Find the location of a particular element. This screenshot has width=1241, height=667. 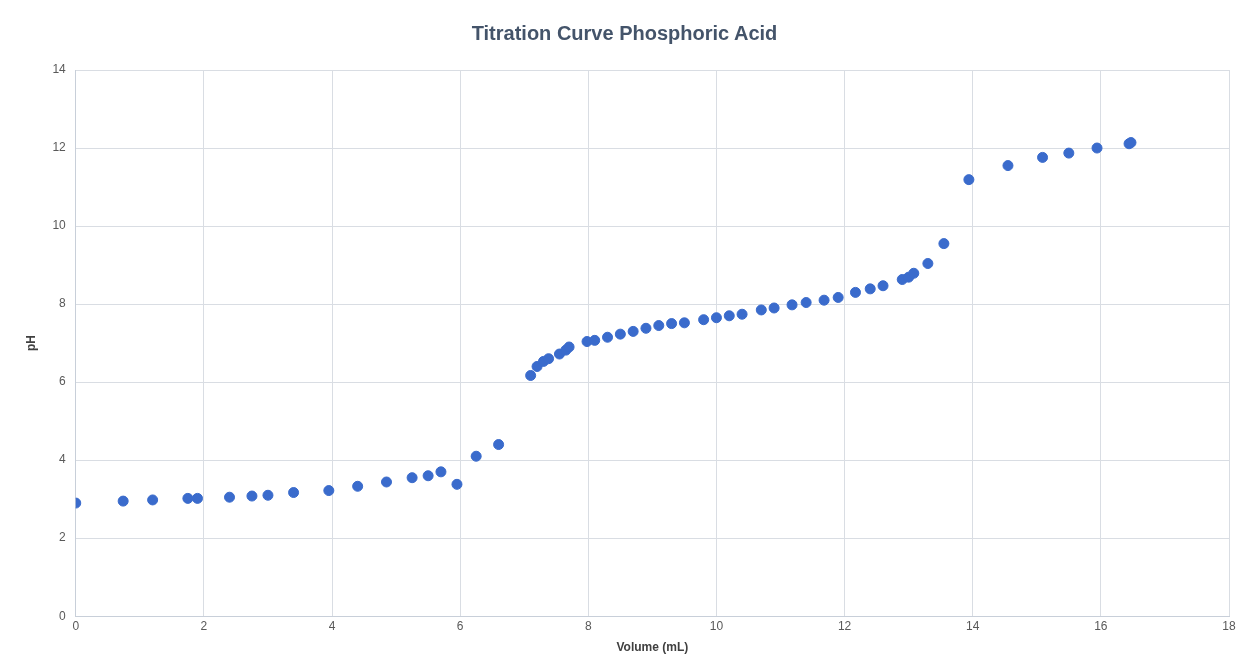

y-tick-label: 6 is located at coordinates (63, 381).